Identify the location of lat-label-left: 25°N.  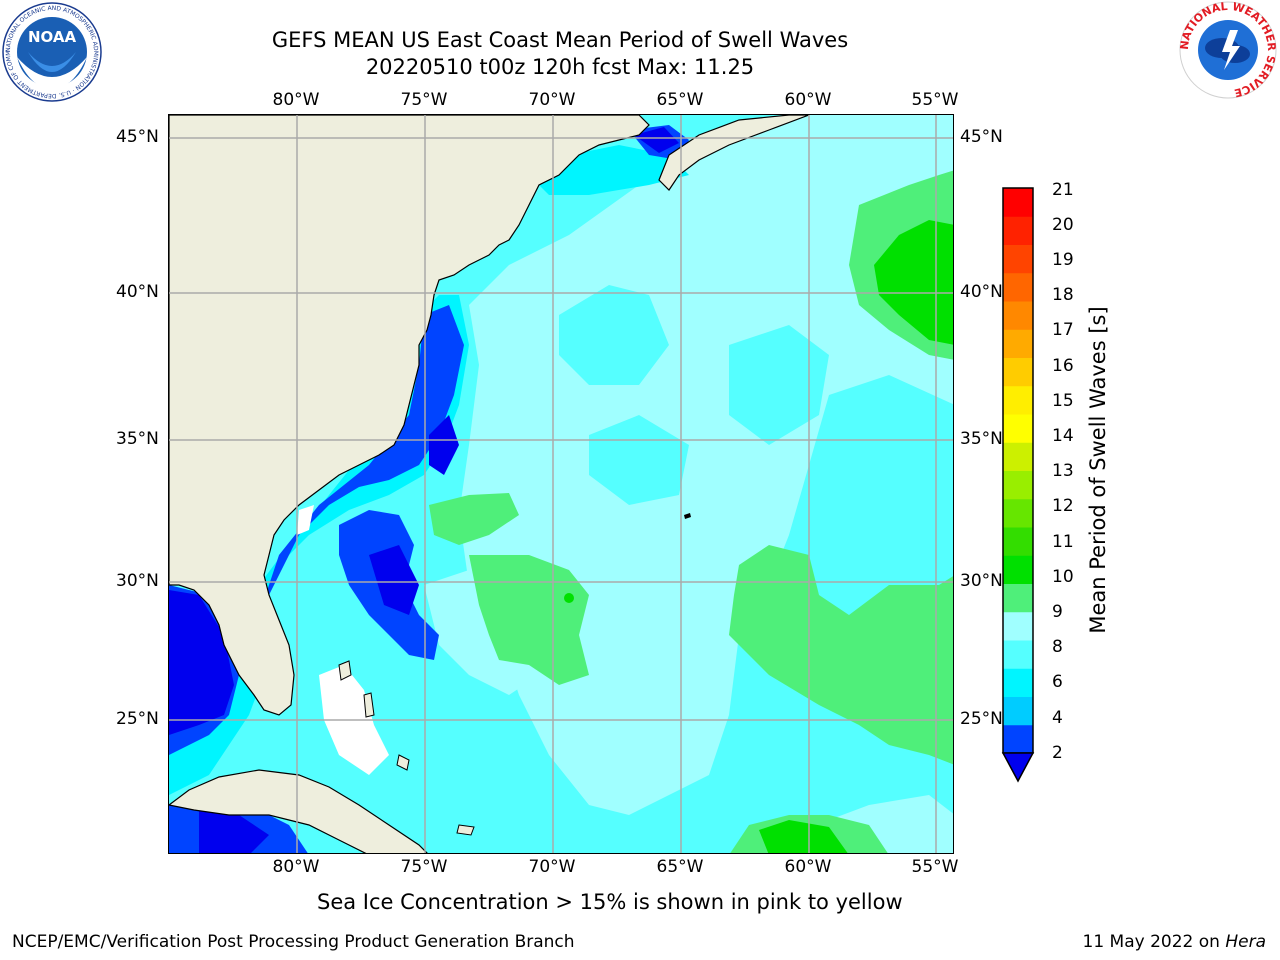
(137, 719).